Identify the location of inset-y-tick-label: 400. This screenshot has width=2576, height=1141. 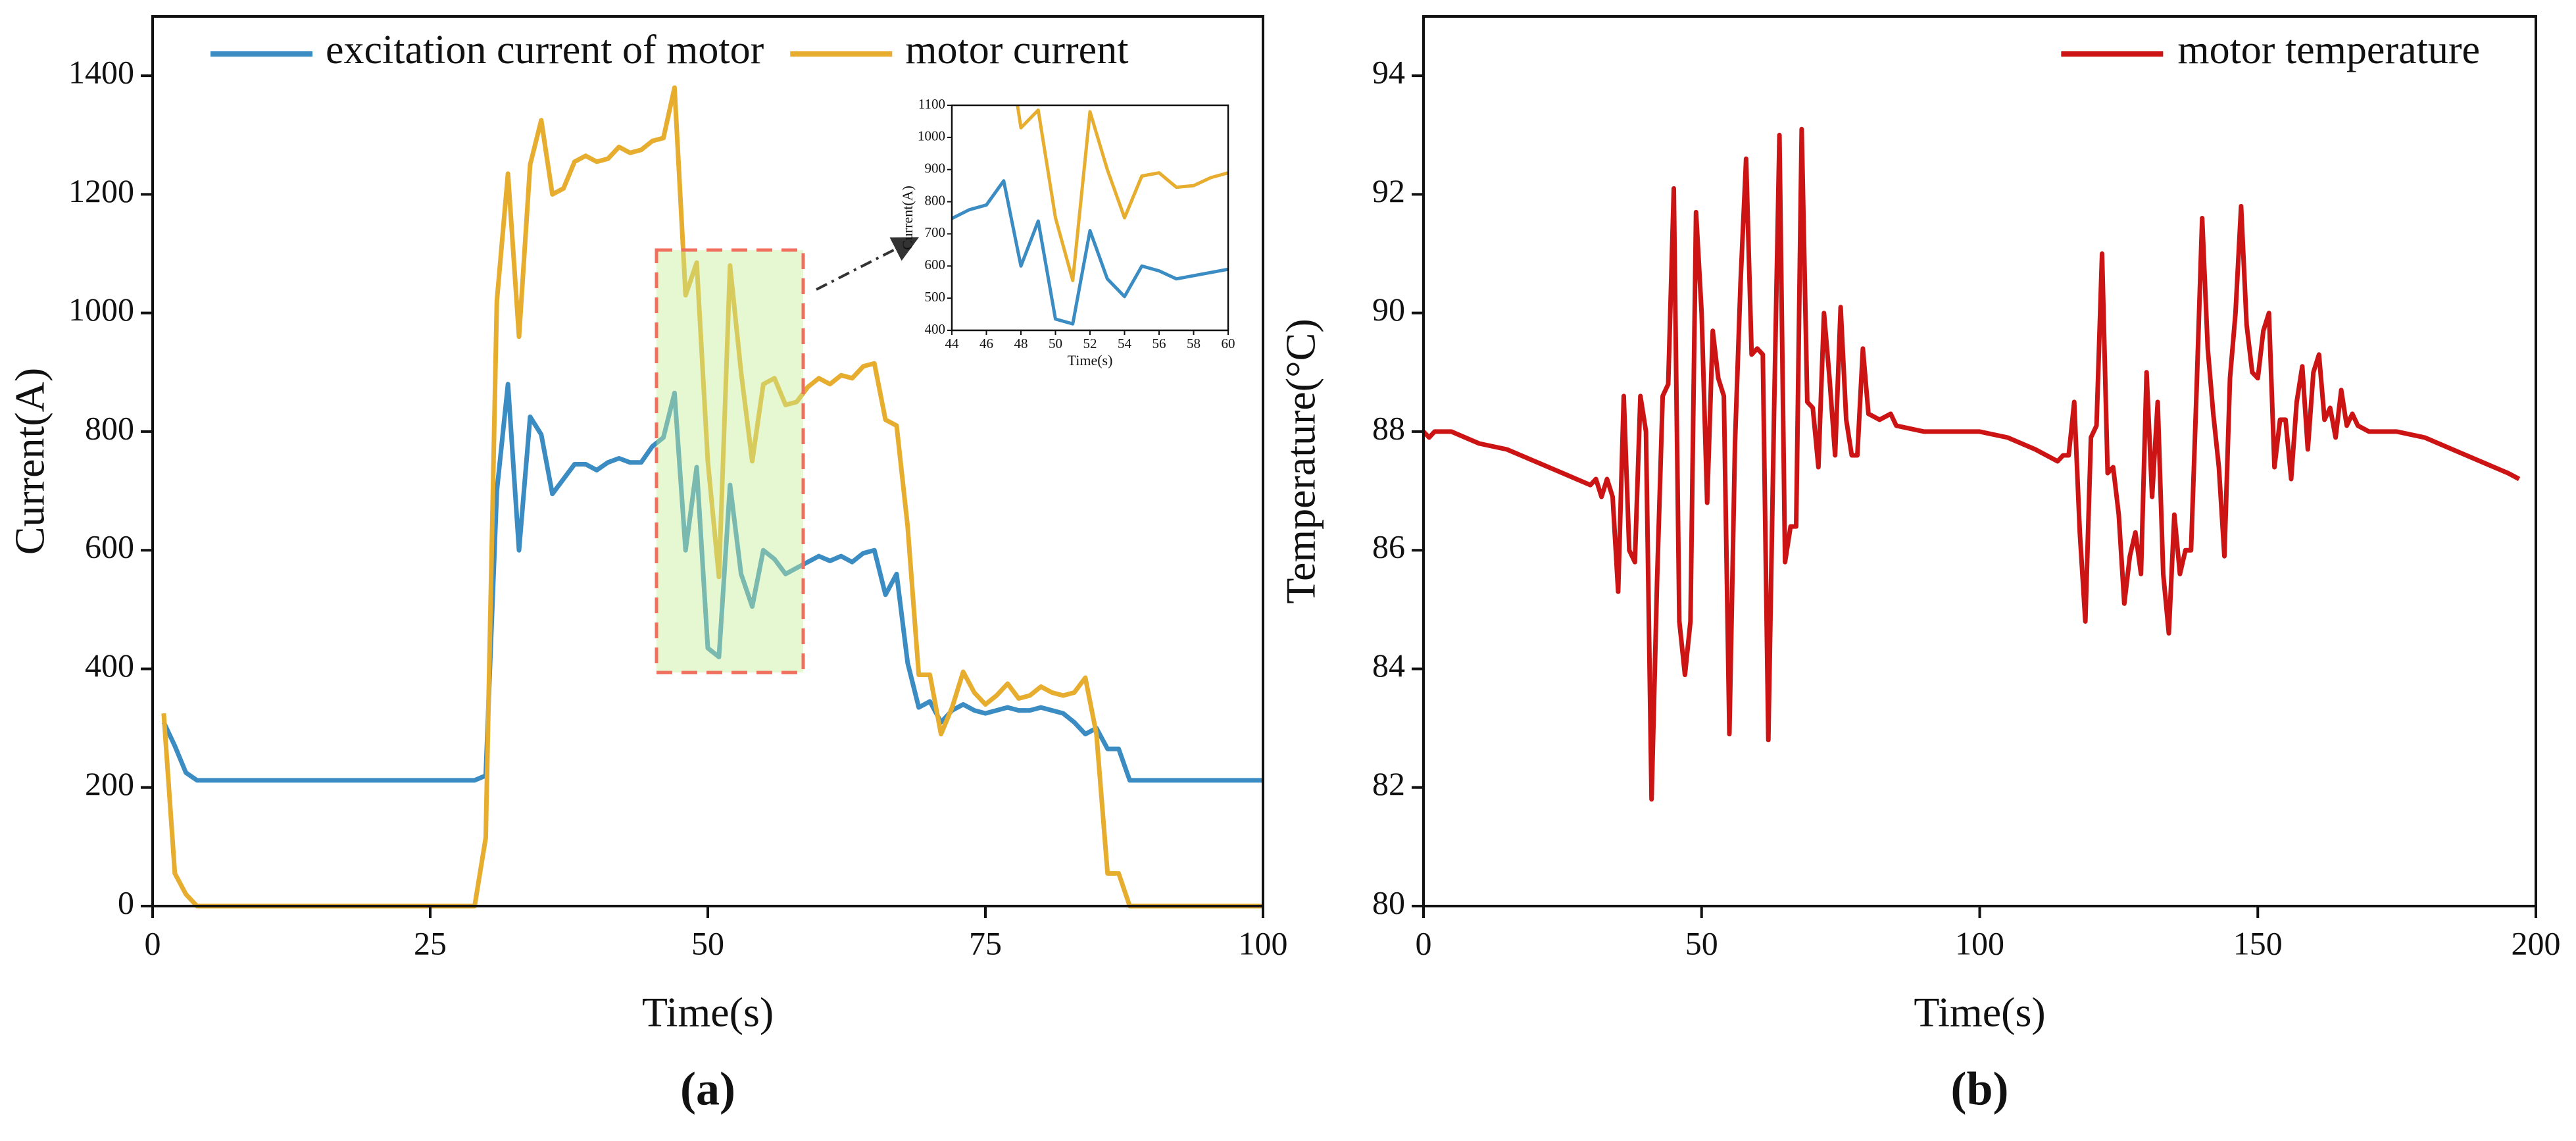
(935, 329).